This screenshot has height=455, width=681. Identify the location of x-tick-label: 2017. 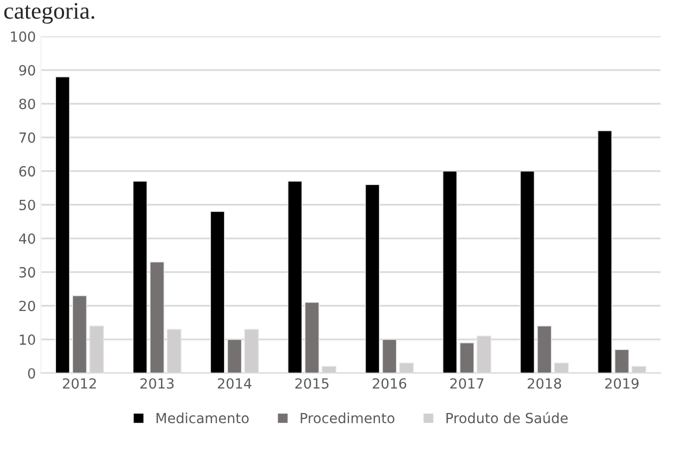
(467, 383).